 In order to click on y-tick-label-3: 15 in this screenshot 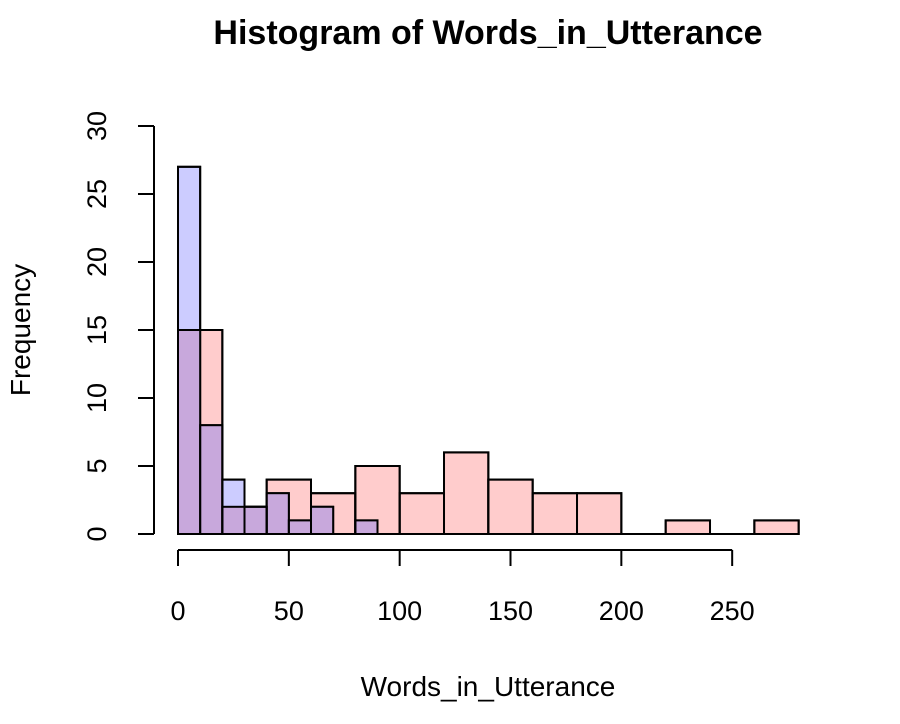, I will do `click(97, 330)`.